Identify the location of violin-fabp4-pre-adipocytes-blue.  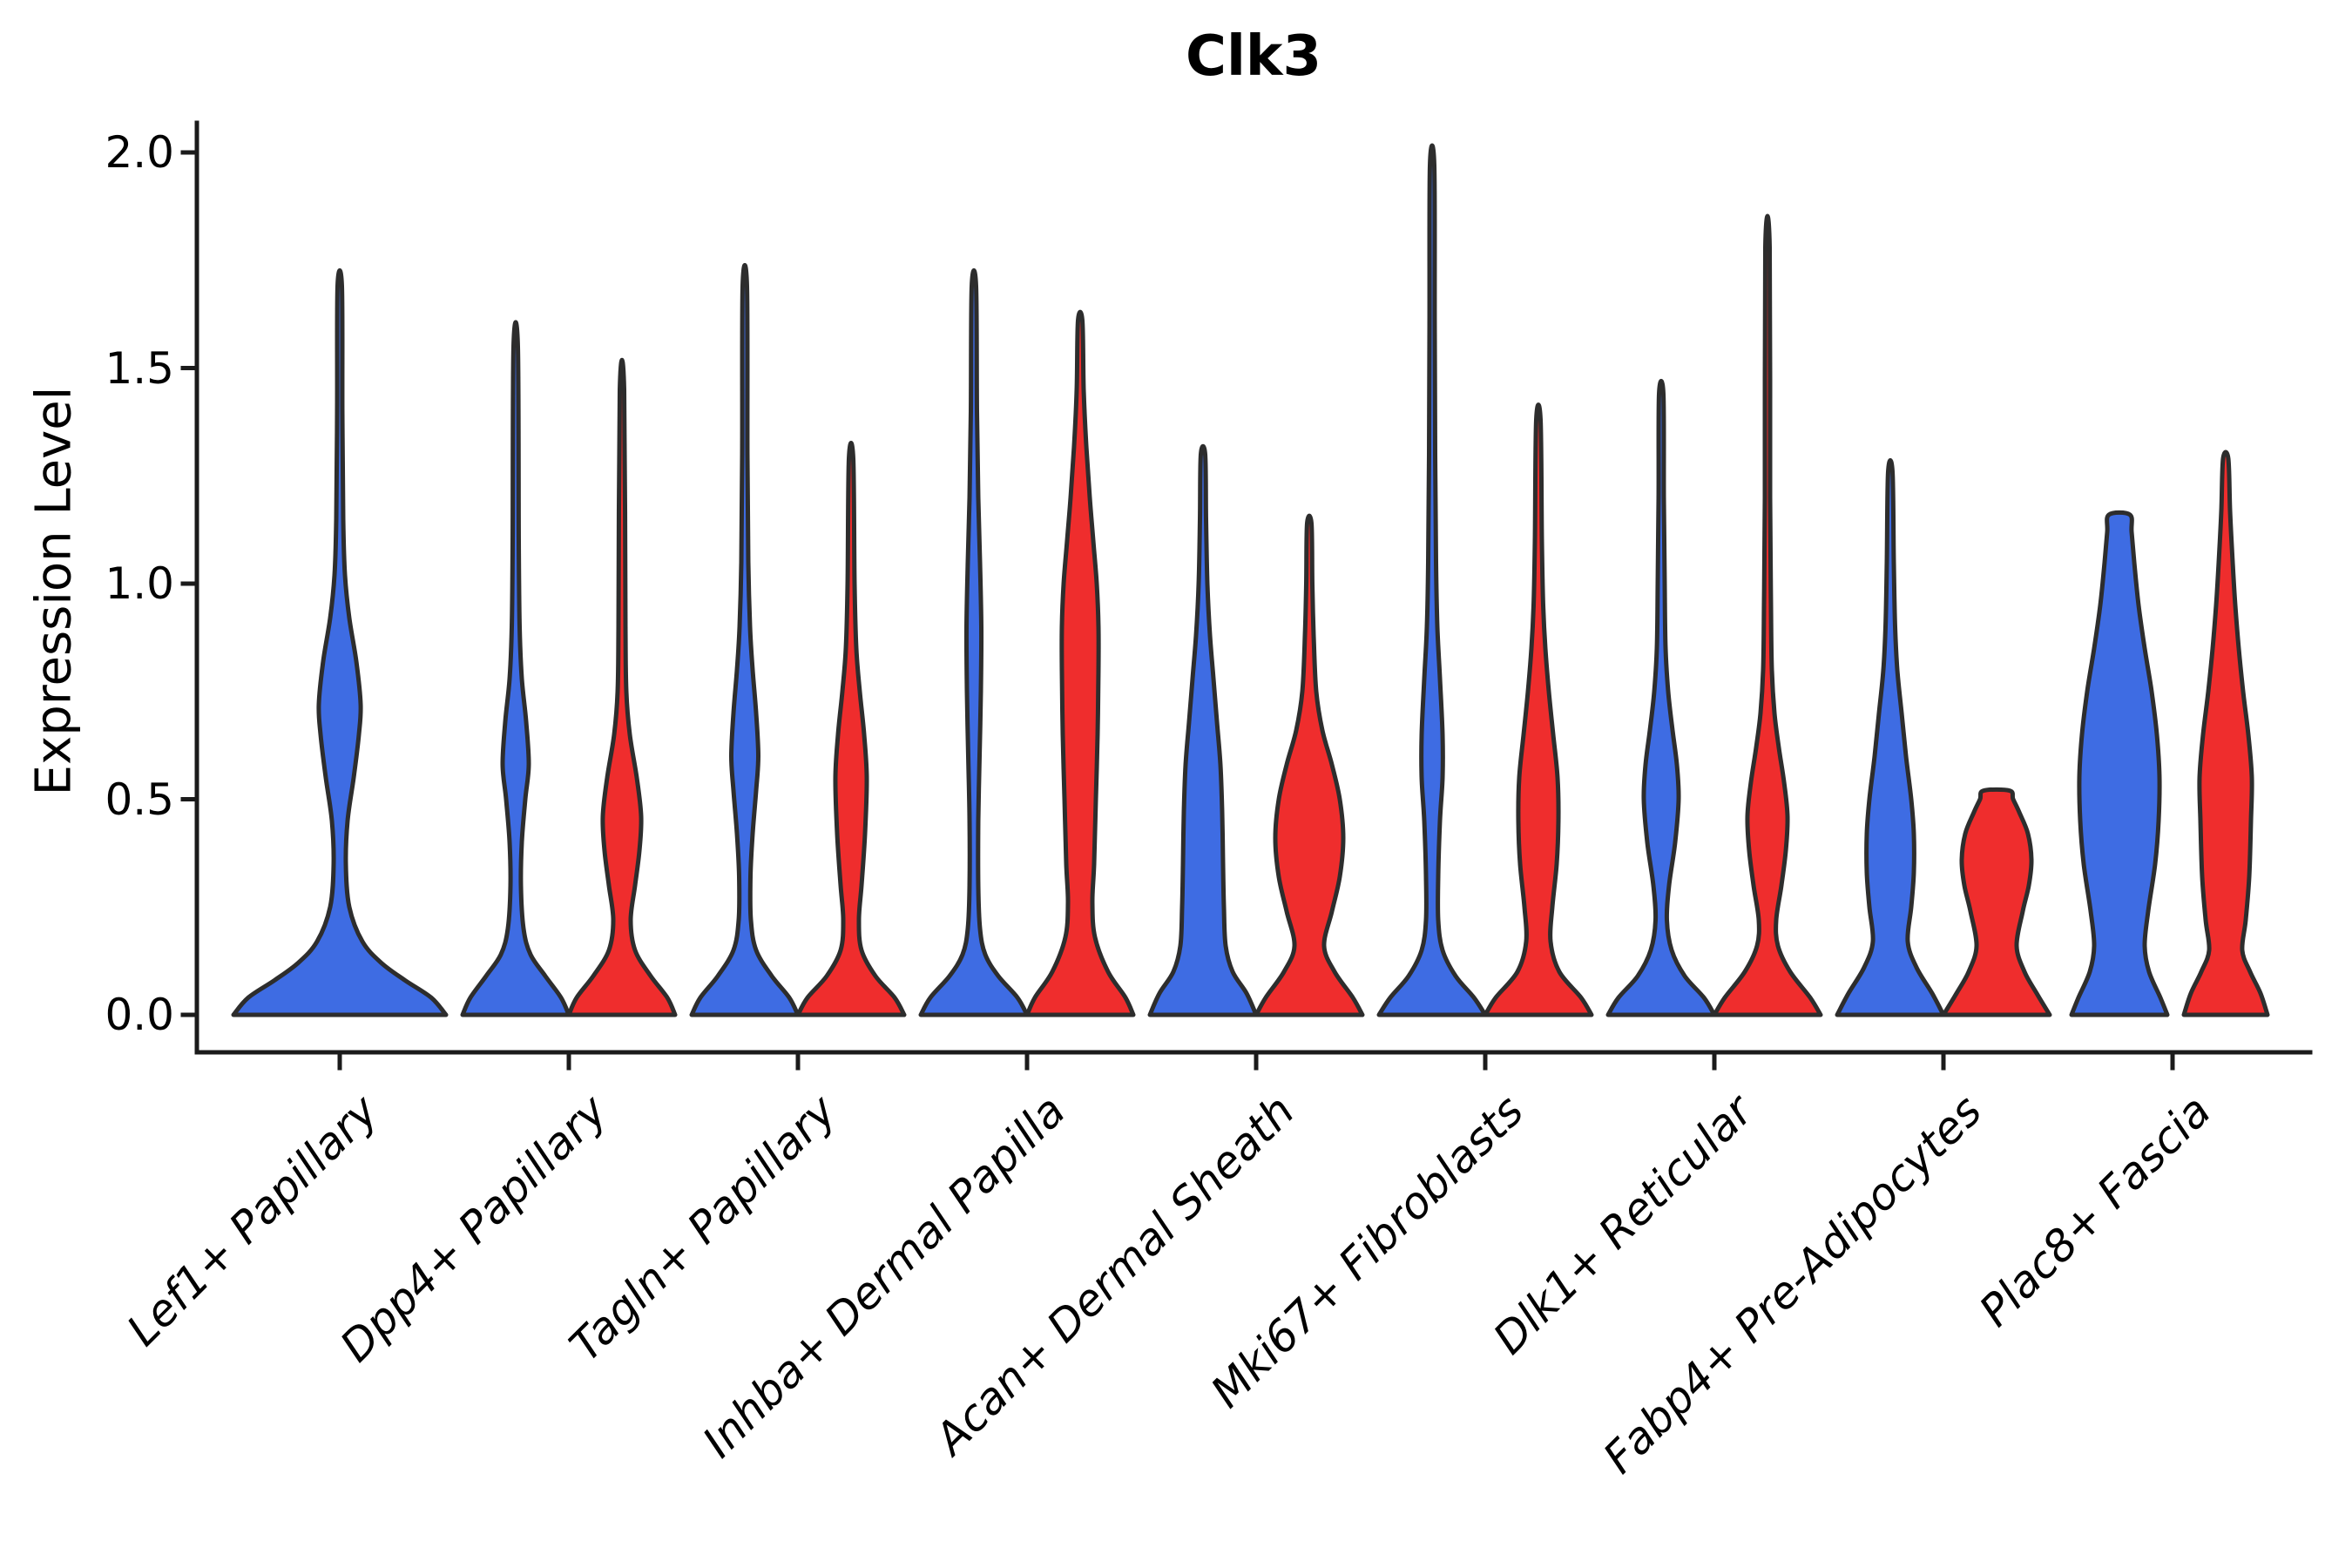
(1890, 737).